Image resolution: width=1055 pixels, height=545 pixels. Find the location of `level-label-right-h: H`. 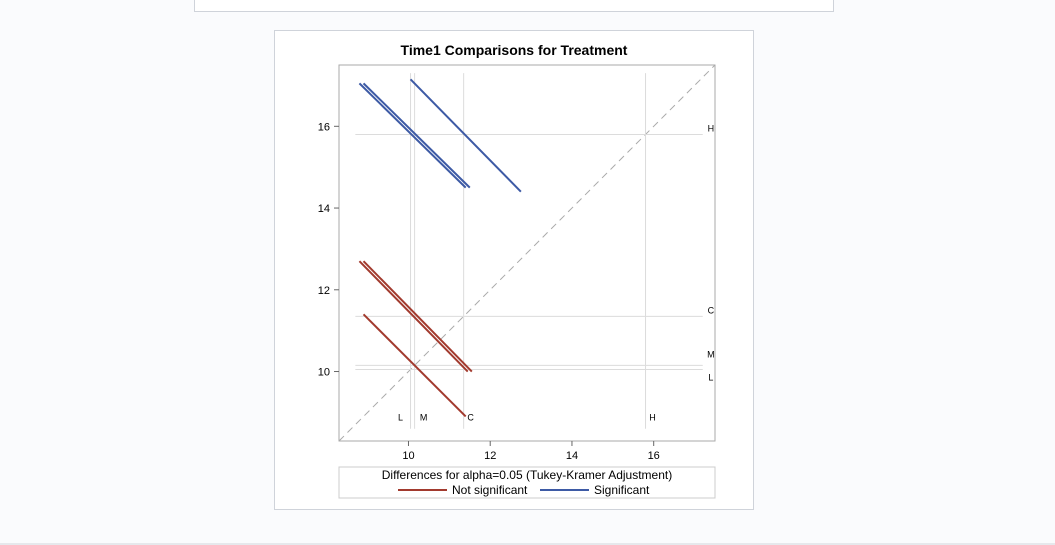

level-label-right-h: H is located at coordinates (711, 128).